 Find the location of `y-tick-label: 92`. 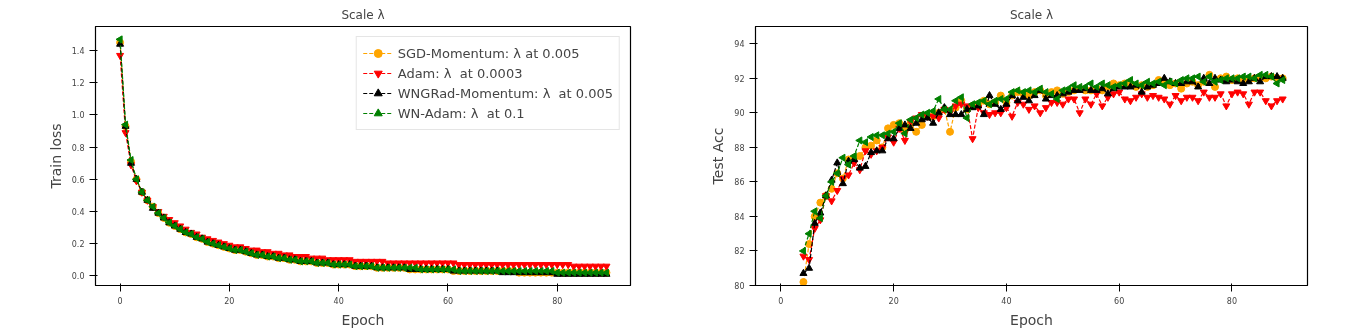

y-tick-label: 92 is located at coordinates (739, 79).